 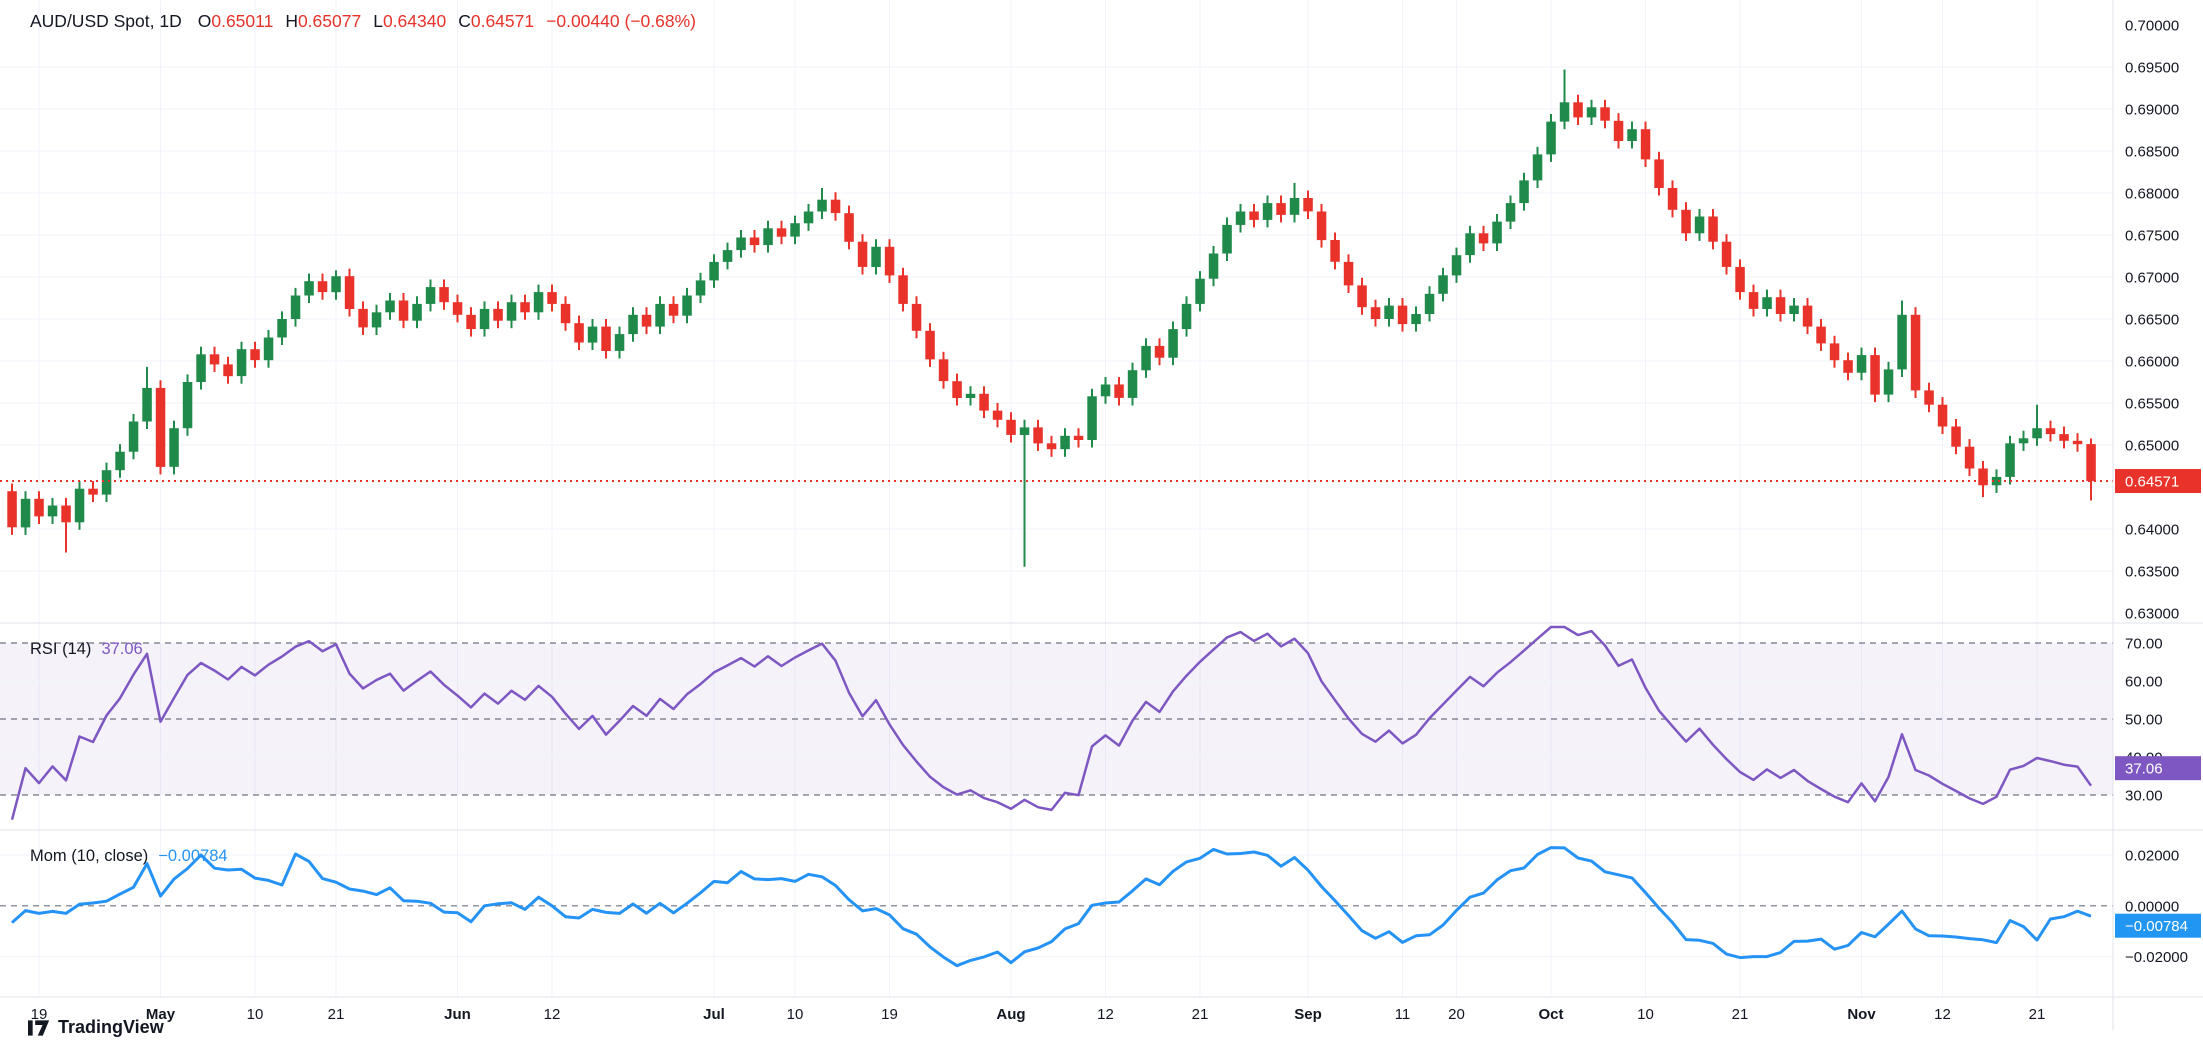 What do you see at coordinates (2152, 68) in the screenshot?
I see `price-tick: 0.69500` at bounding box center [2152, 68].